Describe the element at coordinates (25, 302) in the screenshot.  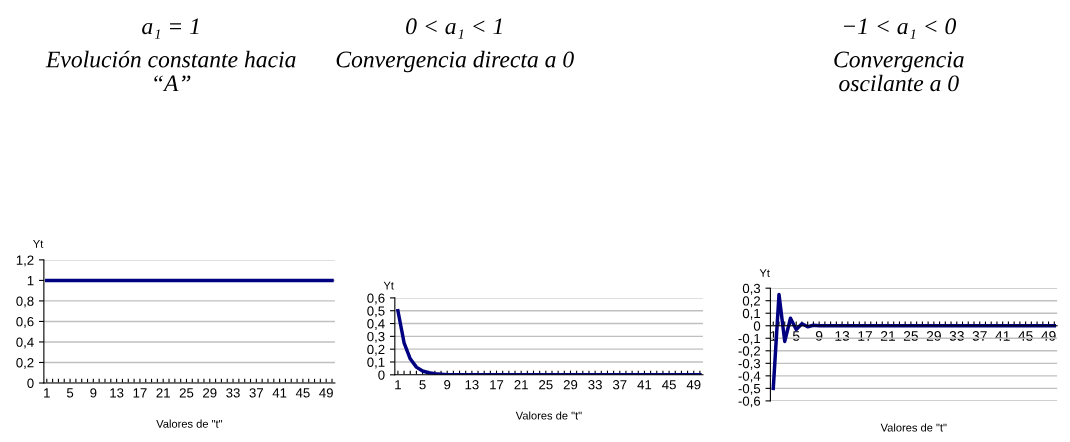
I see `y-tick-label: 0,8` at that location.